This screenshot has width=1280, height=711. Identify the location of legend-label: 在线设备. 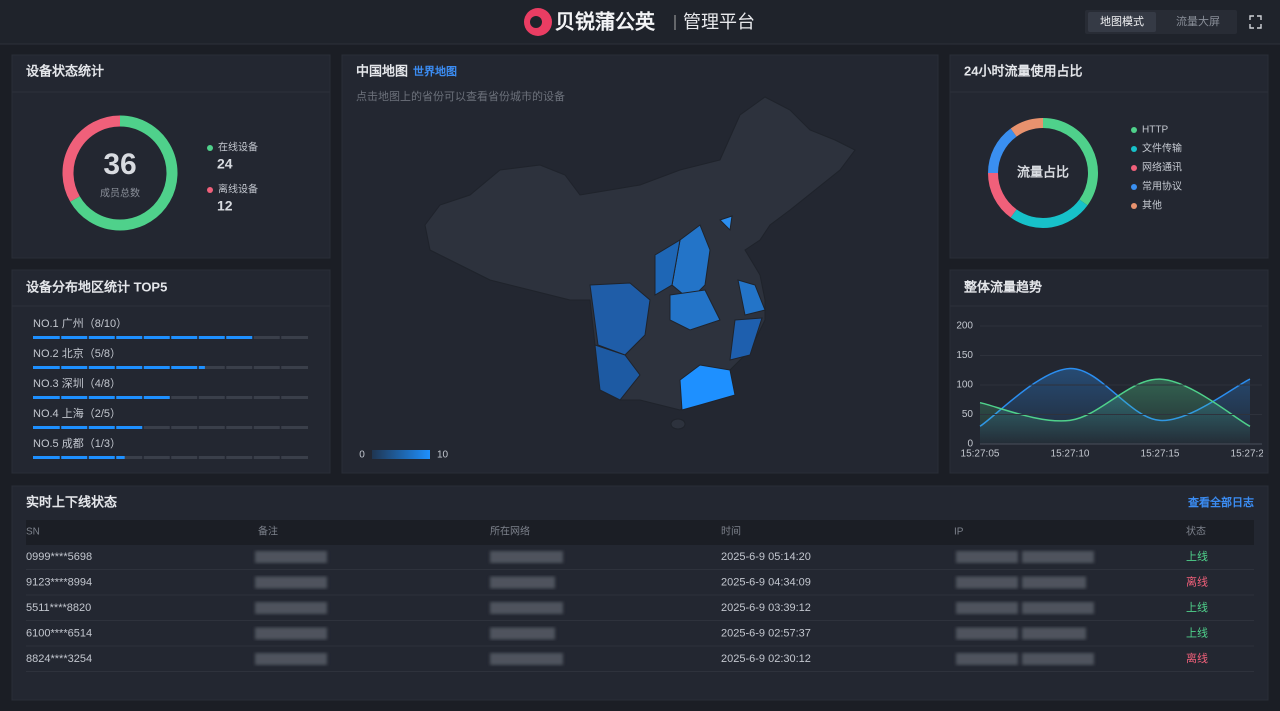
(238, 147).